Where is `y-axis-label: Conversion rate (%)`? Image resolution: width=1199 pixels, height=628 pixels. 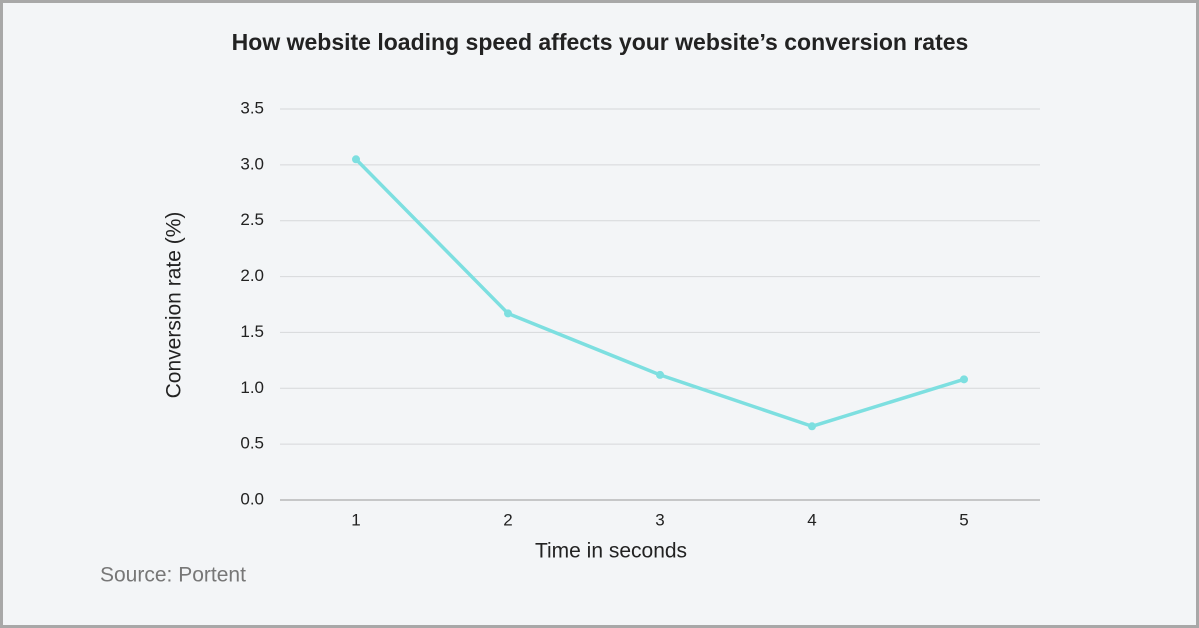 y-axis-label: Conversion rate (%) is located at coordinates (174, 305).